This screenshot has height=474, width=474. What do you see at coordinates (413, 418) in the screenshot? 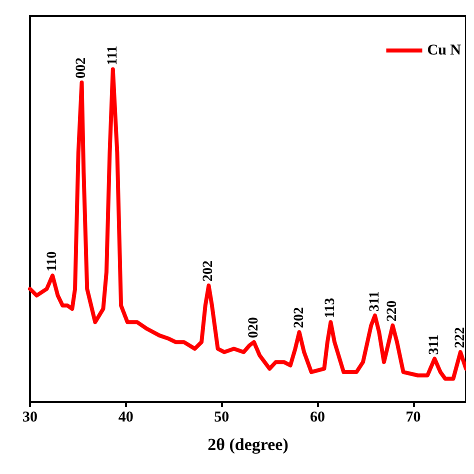
I see `x-tick-label: 70` at bounding box center [413, 418].